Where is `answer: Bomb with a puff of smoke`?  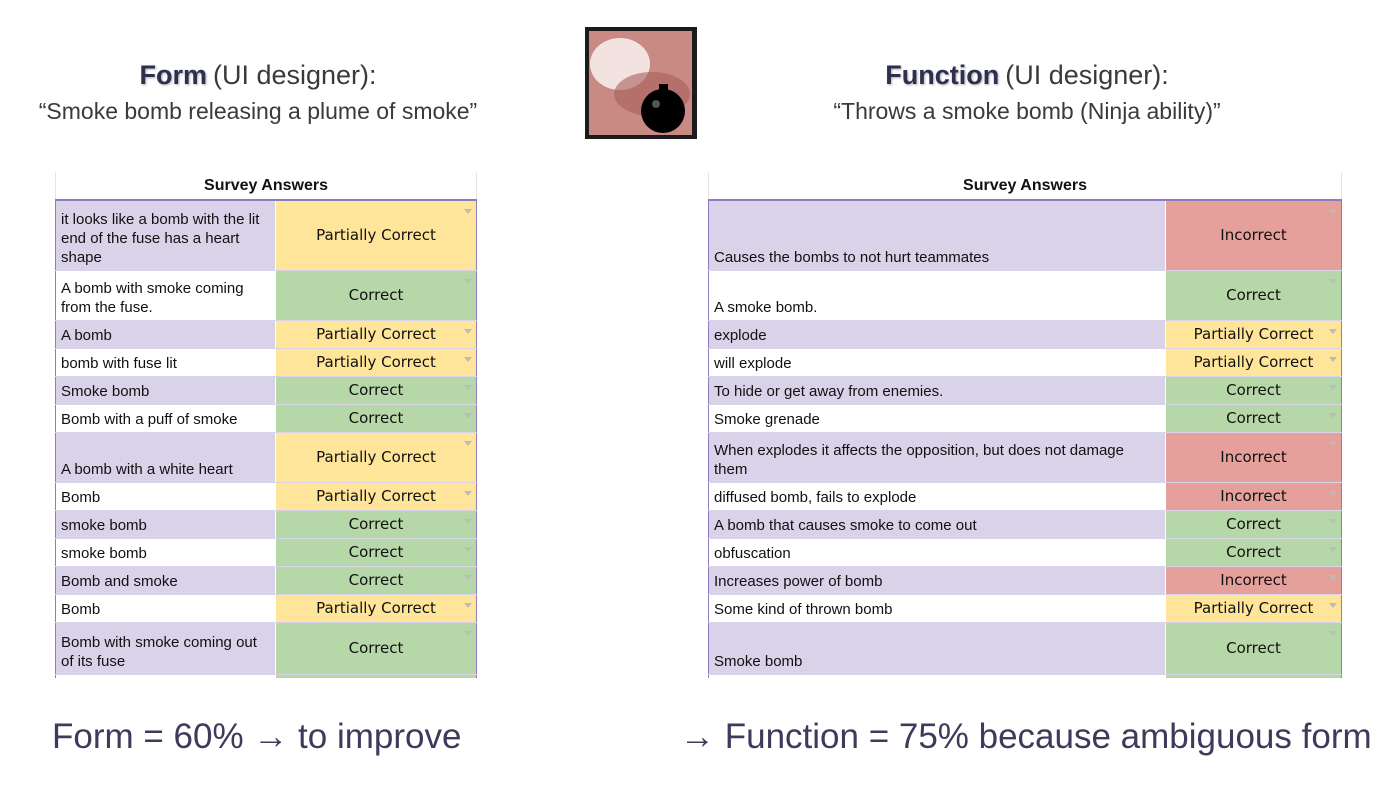
answer: Bomb with a puff of smoke is located at coordinates (165, 418).